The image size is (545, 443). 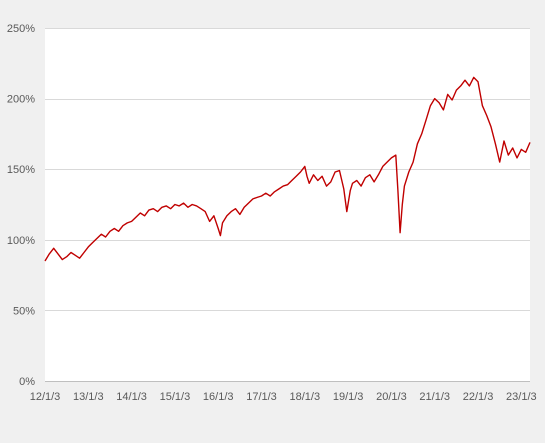 What do you see at coordinates (261, 397) in the screenshot?
I see `x-tick-label: 17/1/3` at bounding box center [261, 397].